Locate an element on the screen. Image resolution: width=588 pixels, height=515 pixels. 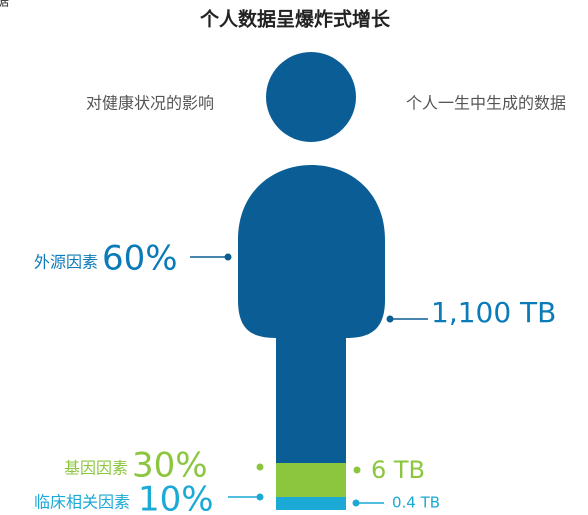
factor-name: 基因因素 is located at coordinates (96, 468).